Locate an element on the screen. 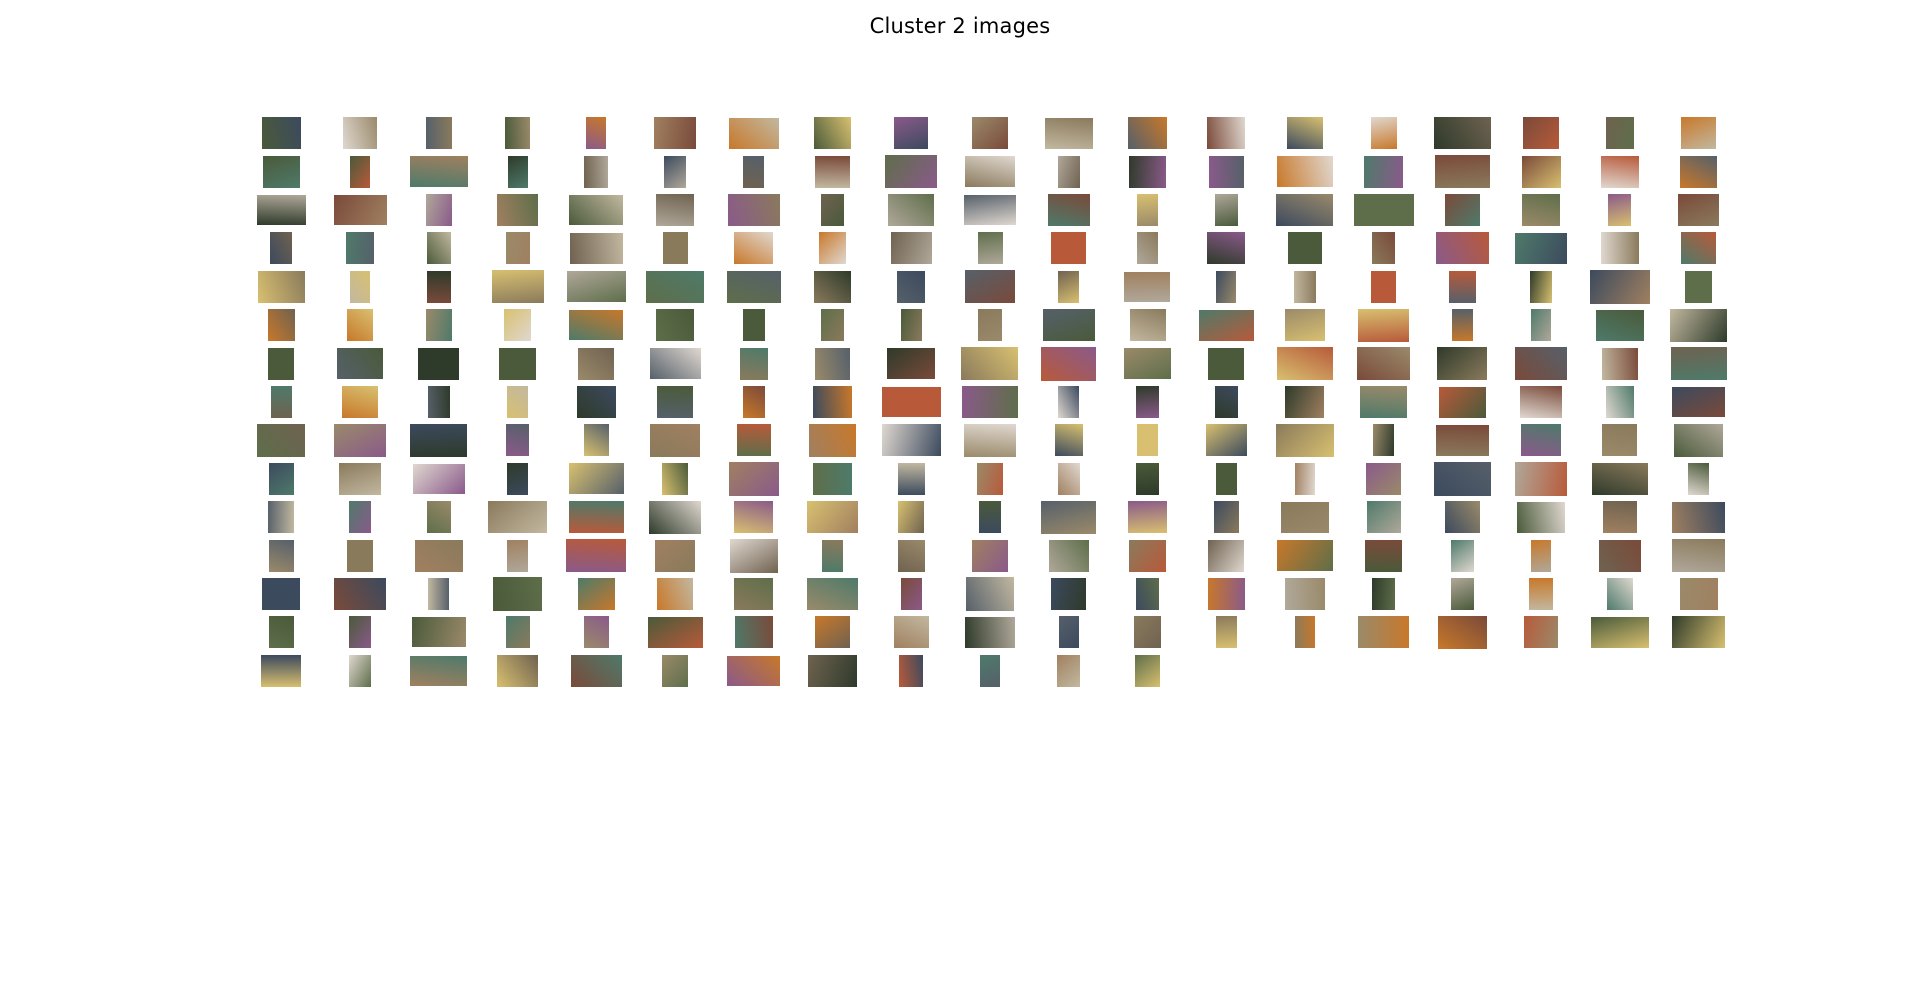 The width and height of the screenshot is (1920, 985). figure-title: Cluster 2 images is located at coordinates (960, 26).